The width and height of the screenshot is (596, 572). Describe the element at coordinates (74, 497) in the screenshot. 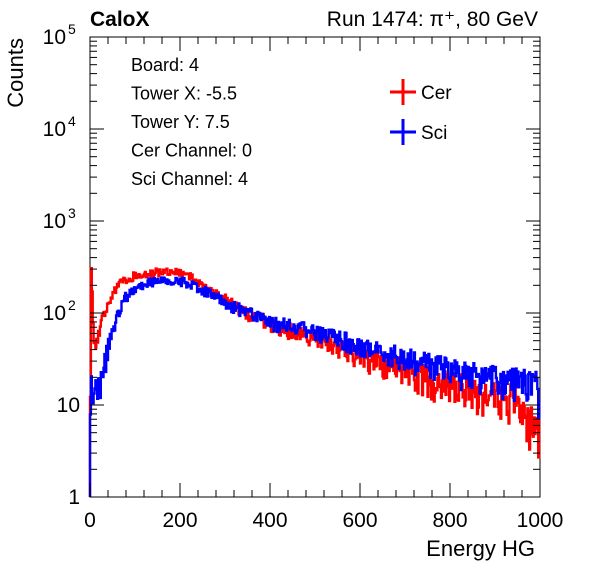

I see `y-tick-label: 1` at that location.